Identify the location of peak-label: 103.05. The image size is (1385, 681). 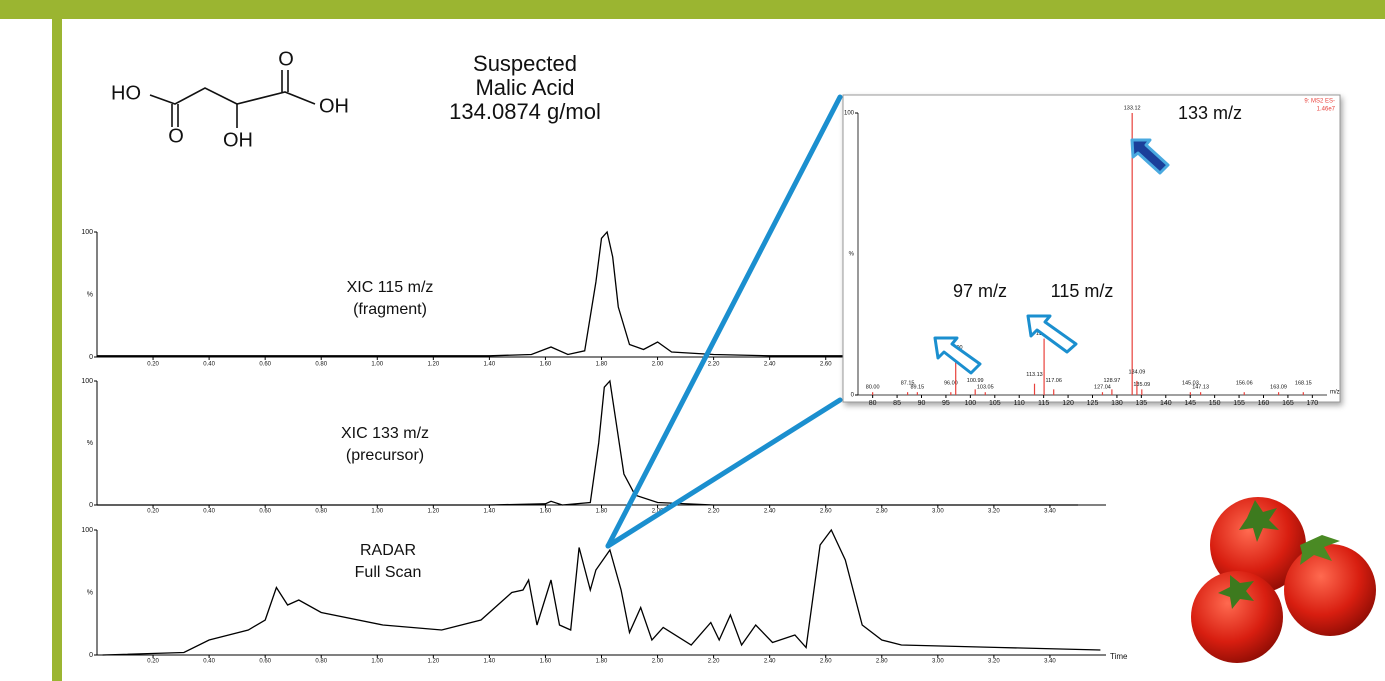
(985, 388).